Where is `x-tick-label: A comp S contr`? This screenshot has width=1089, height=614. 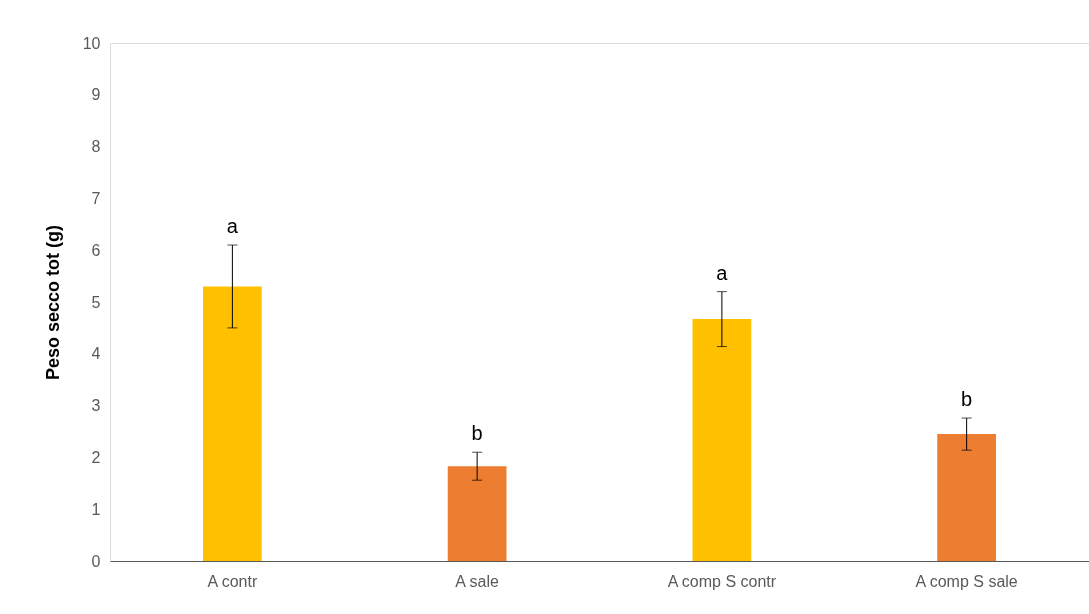
x-tick-label: A comp S contr is located at coordinates (722, 581).